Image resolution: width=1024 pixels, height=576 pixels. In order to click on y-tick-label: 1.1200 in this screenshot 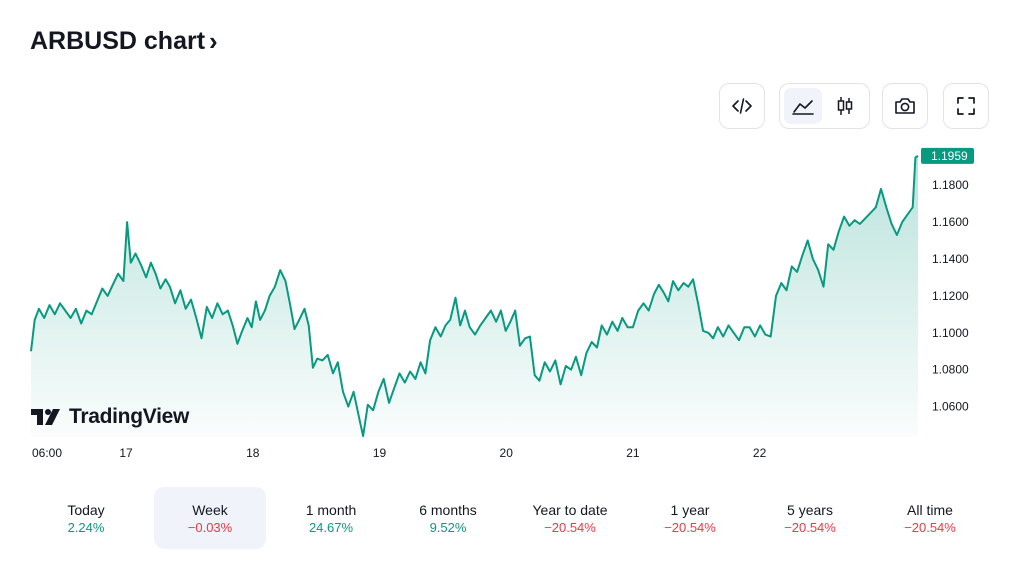, I will do `click(950, 296)`.